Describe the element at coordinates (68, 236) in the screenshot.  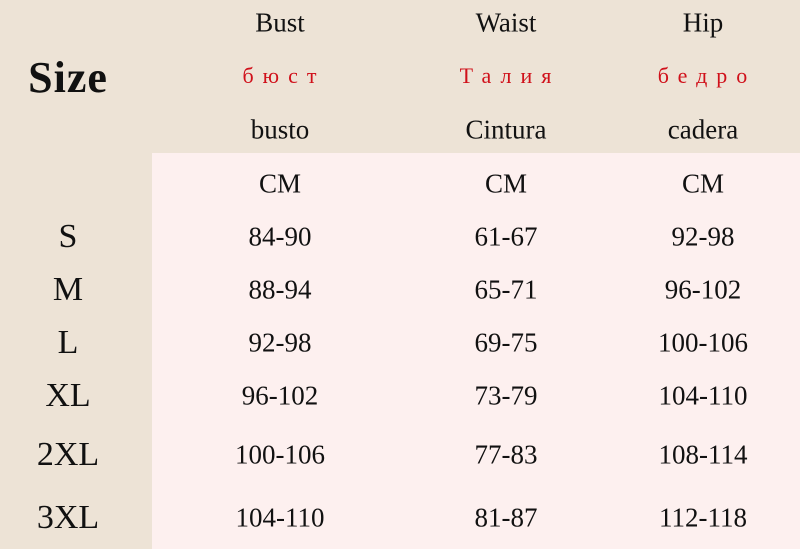
I see `size-label: S` at that location.